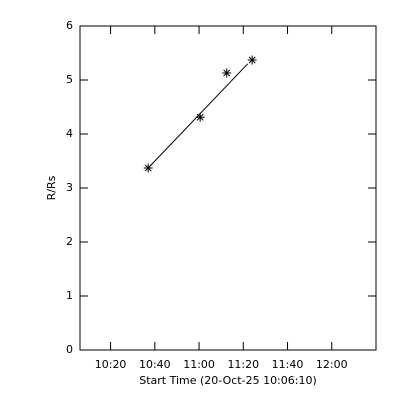  What do you see at coordinates (111, 364) in the screenshot?
I see `x-tick-label: 10:20` at bounding box center [111, 364].